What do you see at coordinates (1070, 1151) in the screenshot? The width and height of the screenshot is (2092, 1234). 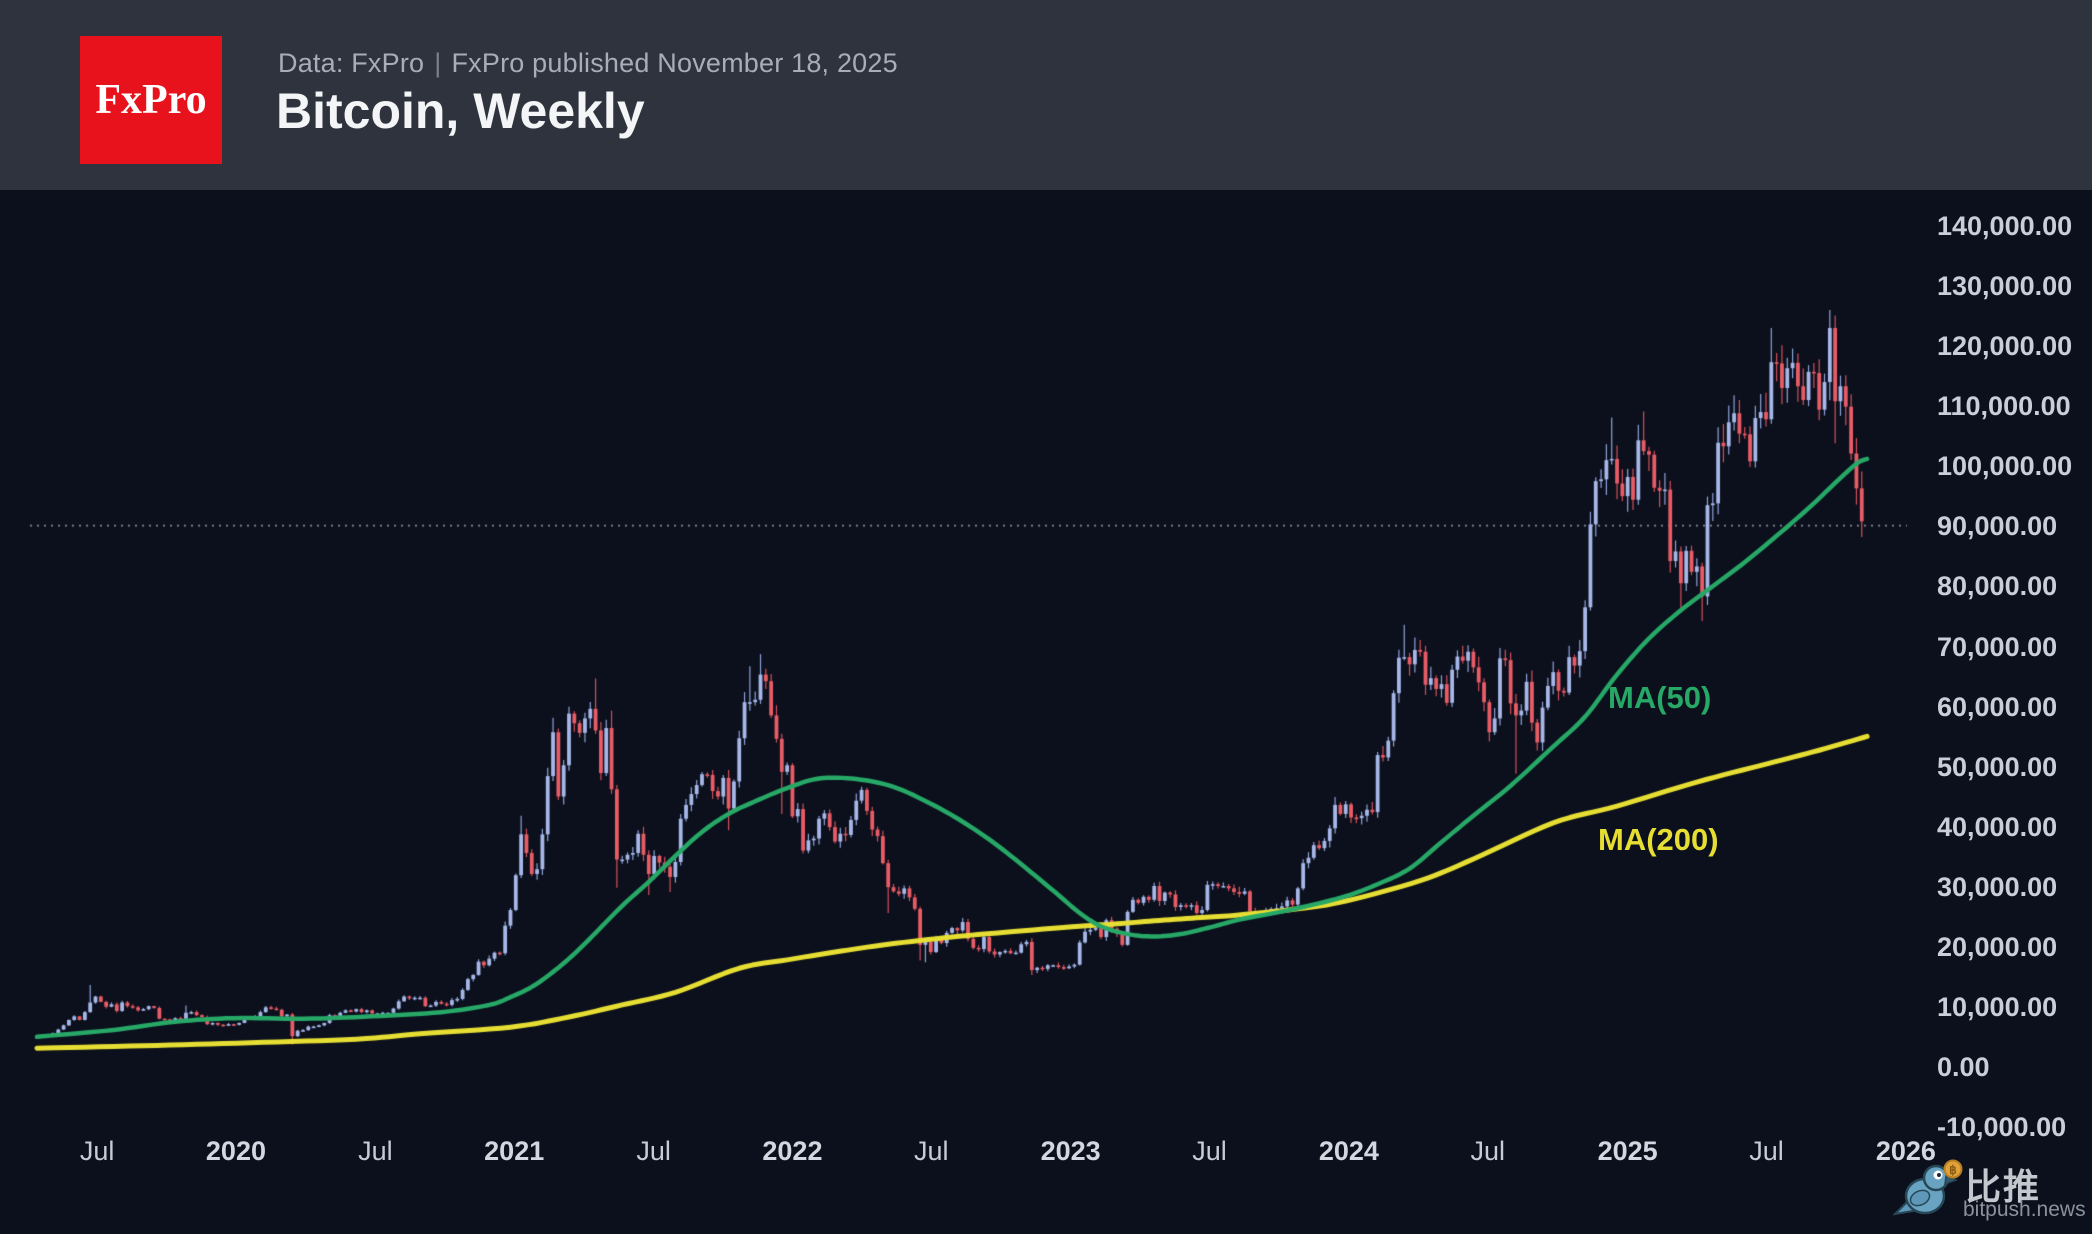 I see `x-axis-label: 2023` at bounding box center [1070, 1151].